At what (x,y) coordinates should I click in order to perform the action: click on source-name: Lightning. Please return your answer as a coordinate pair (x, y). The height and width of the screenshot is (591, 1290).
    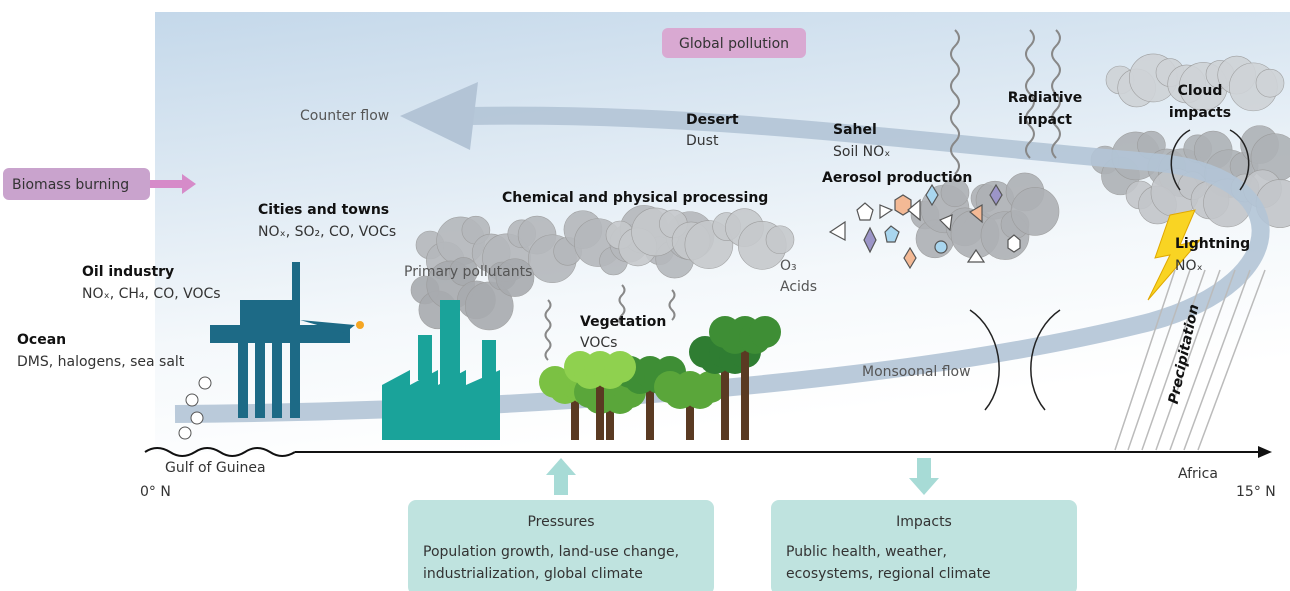
    Looking at the image, I should click on (1212, 244).